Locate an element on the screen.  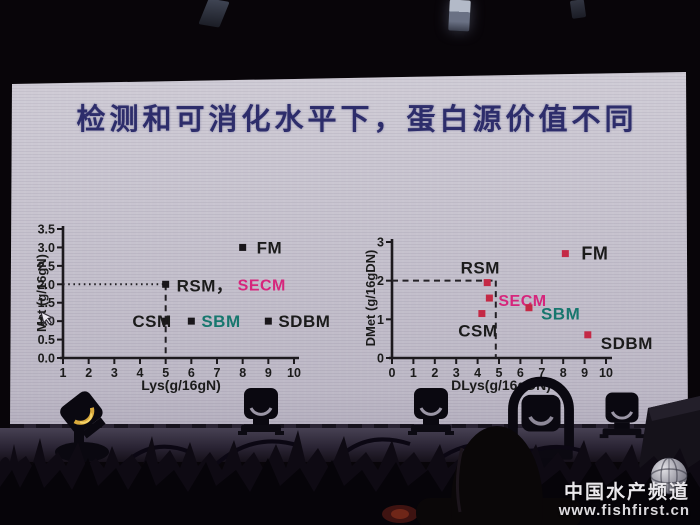
watermark-title: 中国水产频道 is located at coordinates (626, 492).